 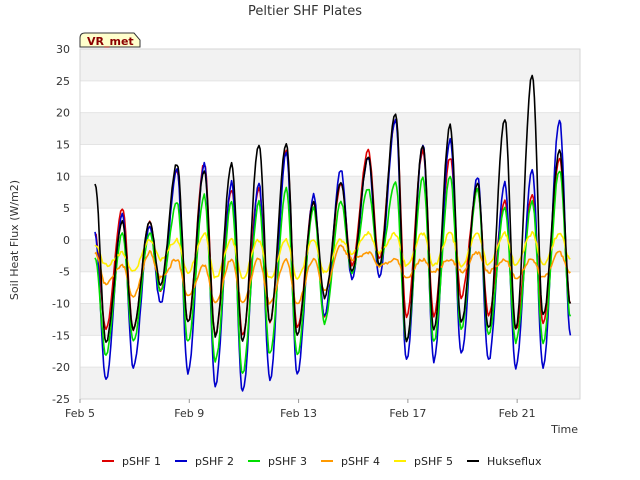 I want to click on y-axis-label: Soil Heat Flux (W/m2), so click(x=14, y=240).